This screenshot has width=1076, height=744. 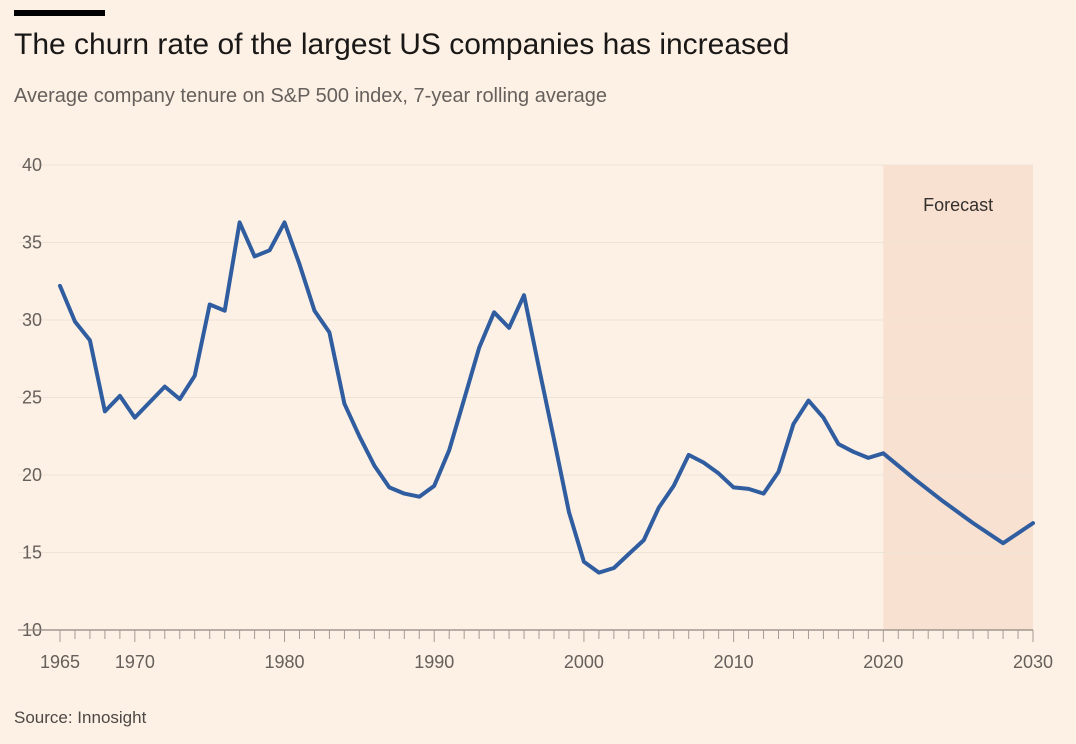 What do you see at coordinates (285, 662) in the screenshot?
I see `x-tick-label: 1980` at bounding box center [285, 662].